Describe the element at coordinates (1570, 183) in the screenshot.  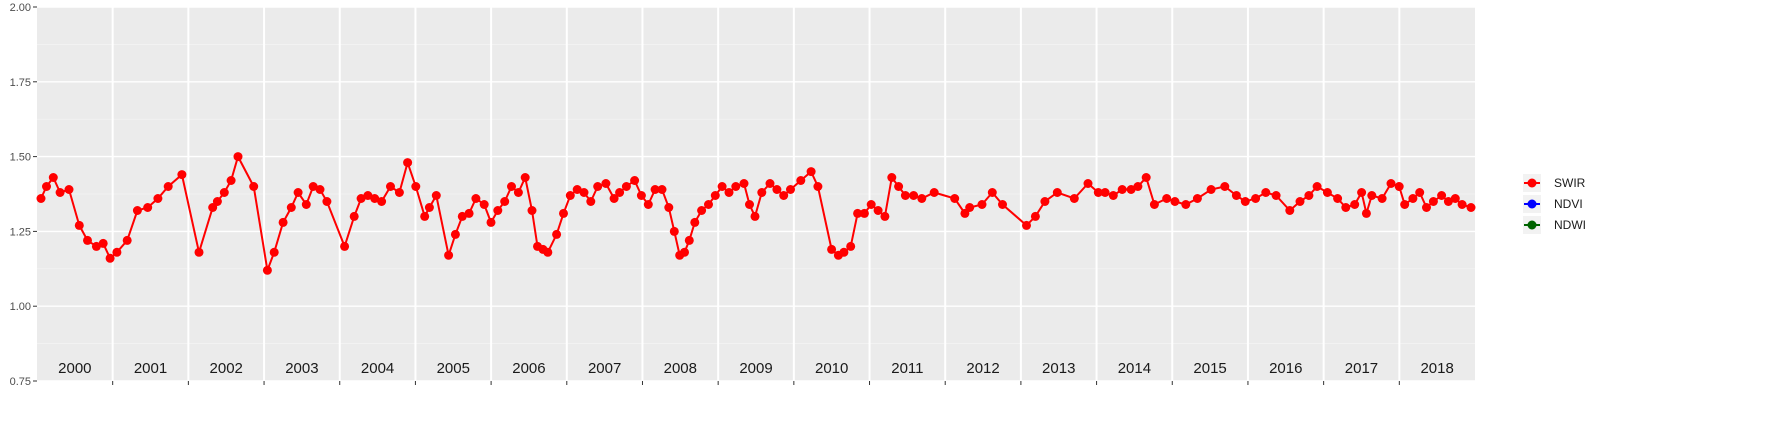
I see `legend-label: SWIR` at that location.